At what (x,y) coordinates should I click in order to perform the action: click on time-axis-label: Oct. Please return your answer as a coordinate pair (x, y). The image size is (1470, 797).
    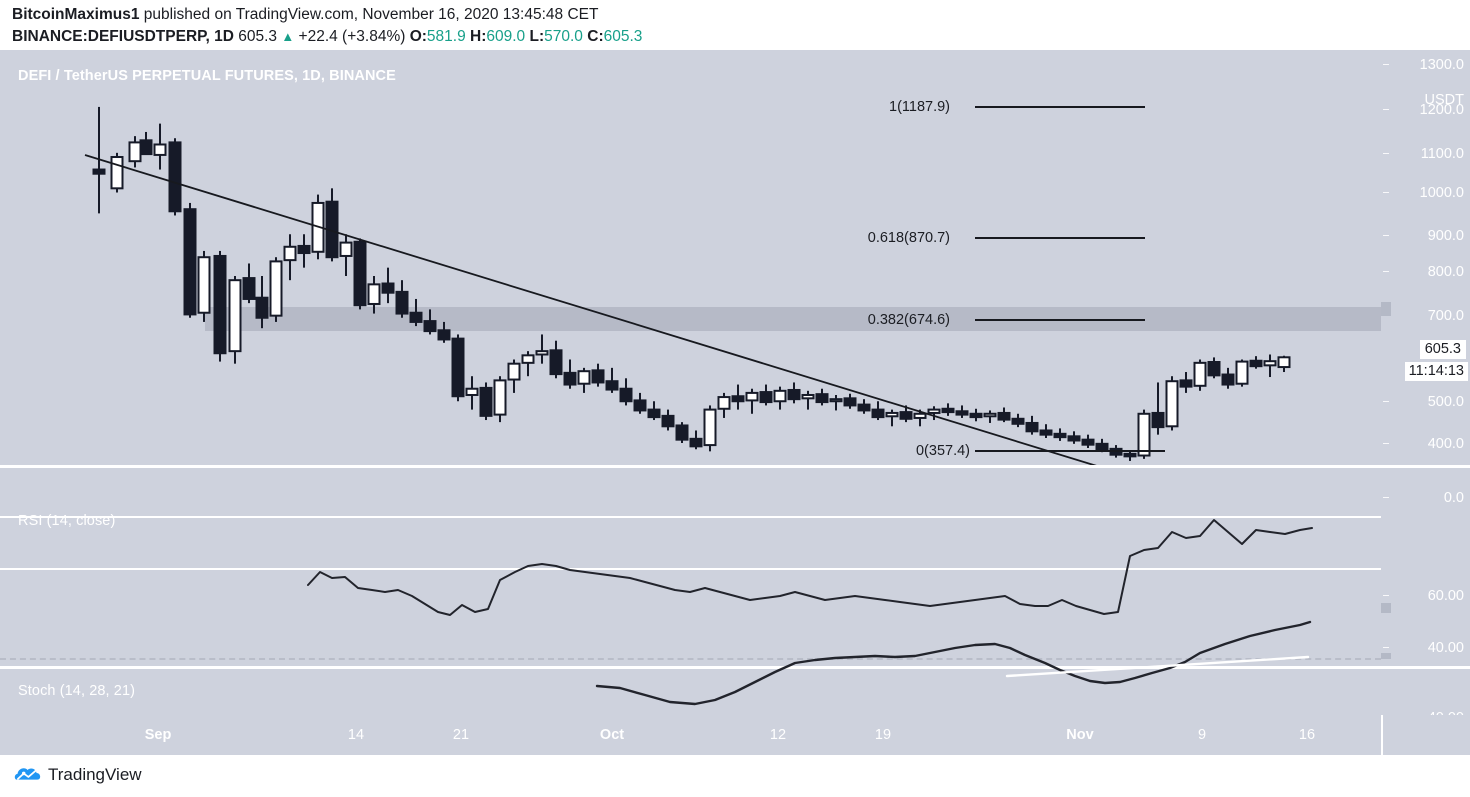
    Looking at the image, I should click on (612, 735).